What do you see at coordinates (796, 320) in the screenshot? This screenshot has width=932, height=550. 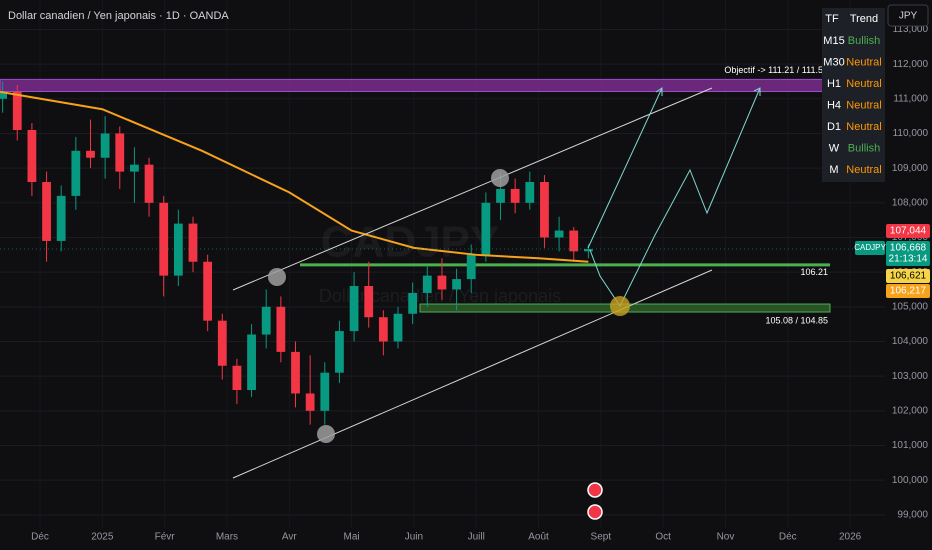 I see `zone-label: 105.08 / 104.85` at bounding box center [796, 320].